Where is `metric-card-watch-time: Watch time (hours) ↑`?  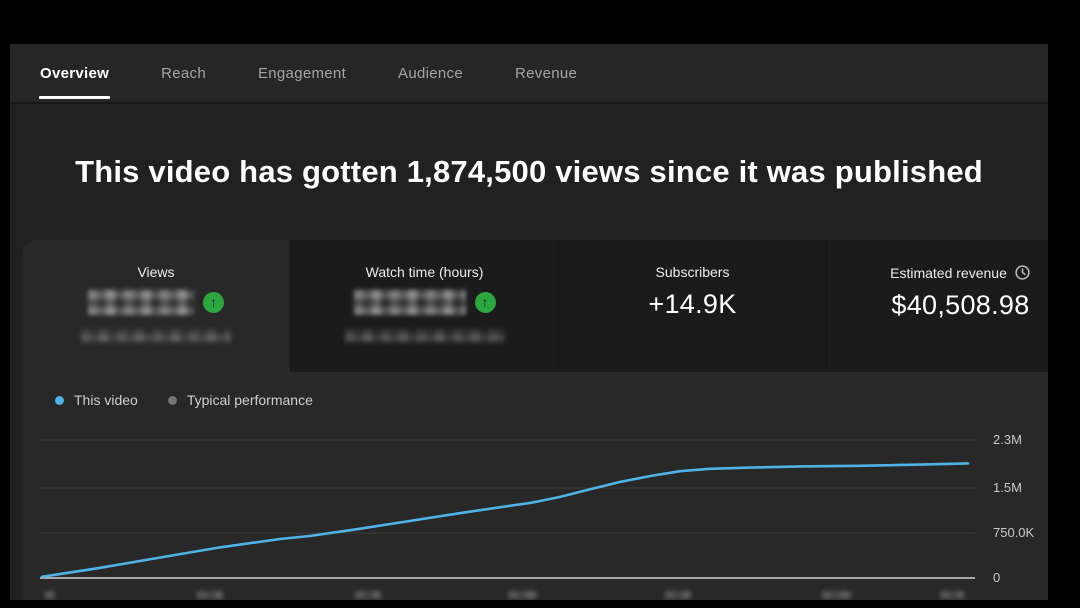 metric-card-watch-time: Watch time (hours) ↑ is located at coordinates (424, 306).